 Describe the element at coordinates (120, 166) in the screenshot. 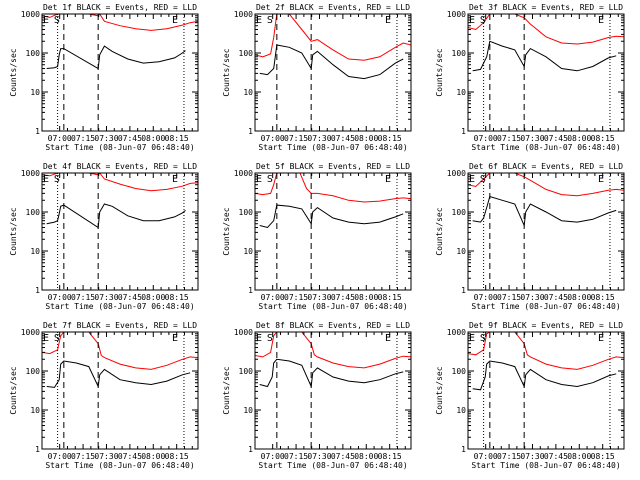

I see `panel-title: Det 4f BLACK = Events, RED = LLD` at that location.